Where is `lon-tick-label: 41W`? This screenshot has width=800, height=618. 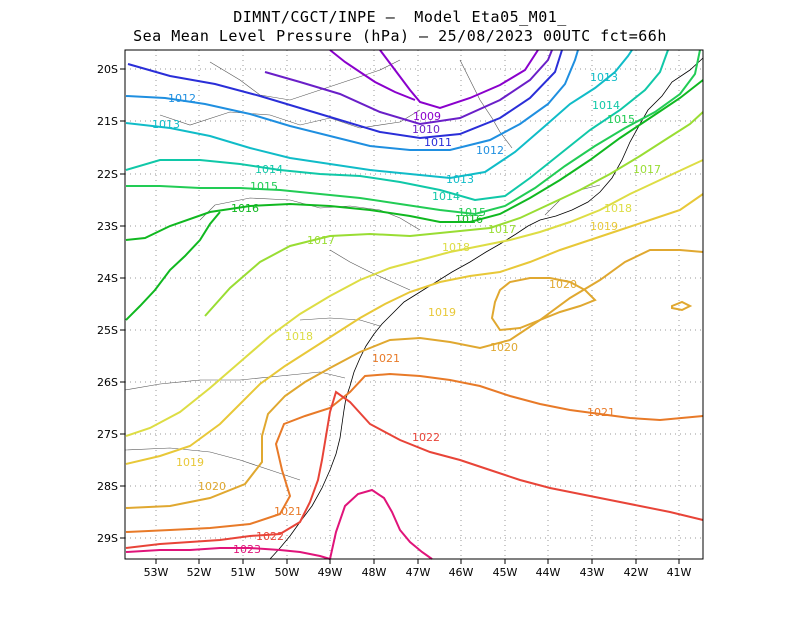 lon-tick-label: 41W is located at coordinates (679, 572).